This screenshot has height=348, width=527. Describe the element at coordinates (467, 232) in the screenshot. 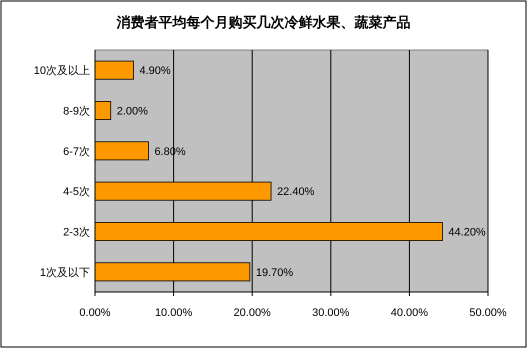

I see `data-label: 44.20%` at that location.